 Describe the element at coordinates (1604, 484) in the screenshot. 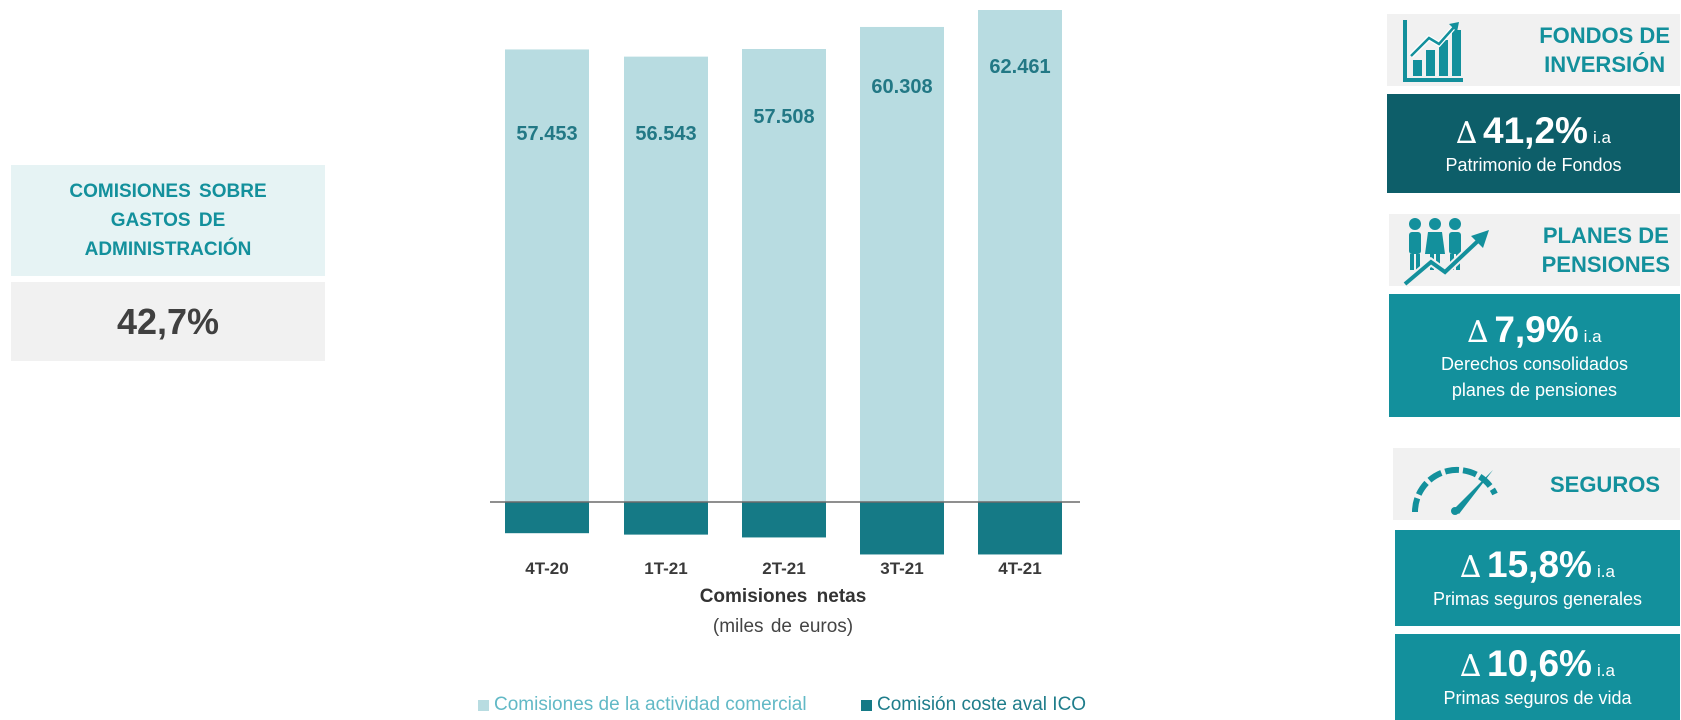

I see `insurance-title: SEGUROS` at that location.